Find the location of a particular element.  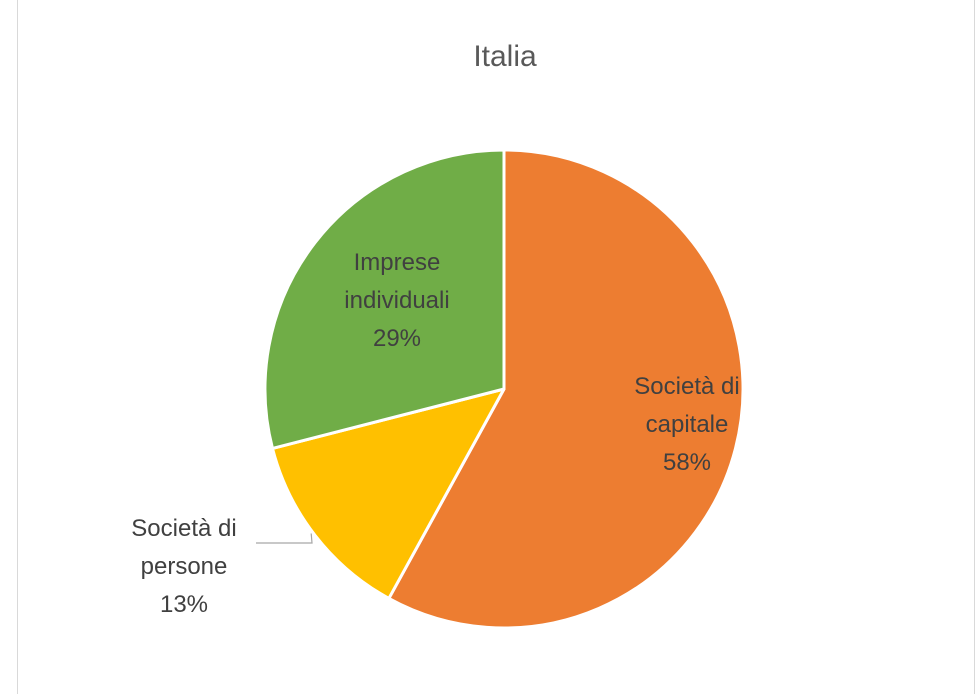

slice-label-1: Società di capitale 58% is located at coordinates (686, 424).